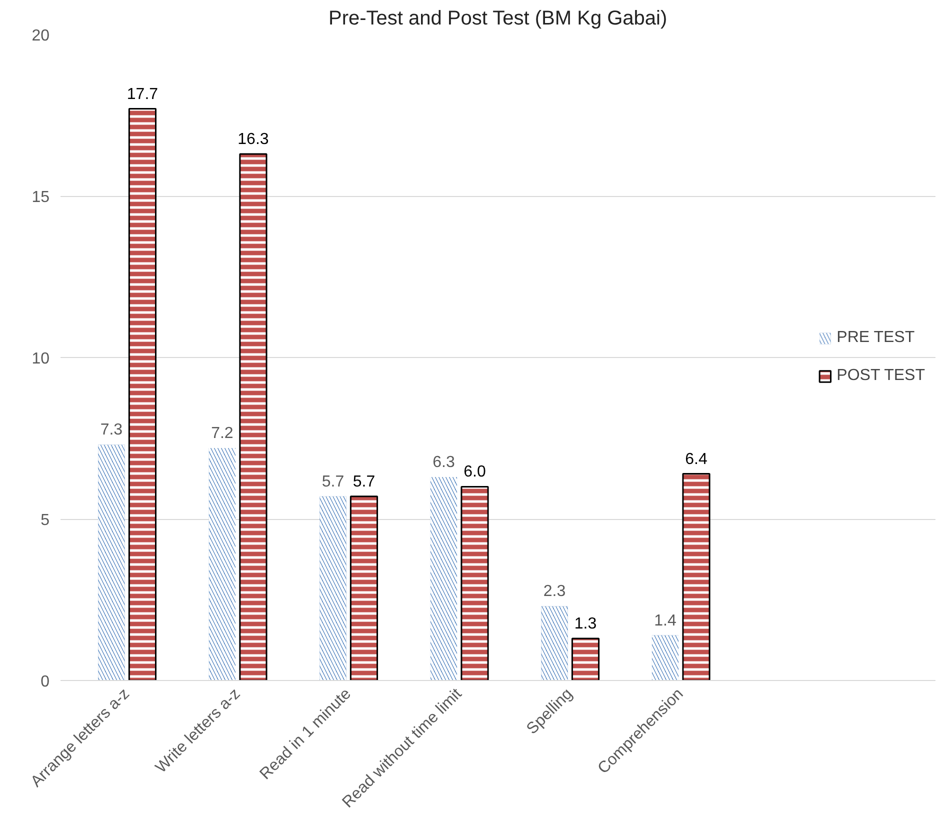 The width and height of the screenshot is (944, 824). Describe the element at coordinates (222, 433) in the screenshot. I see `data-label: 7.2` at that location.